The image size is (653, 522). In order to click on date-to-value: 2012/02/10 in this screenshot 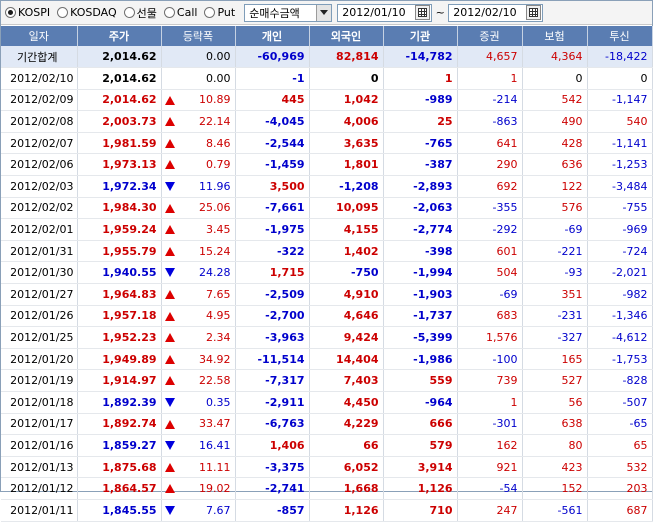, I will do `click(485, 12)`.